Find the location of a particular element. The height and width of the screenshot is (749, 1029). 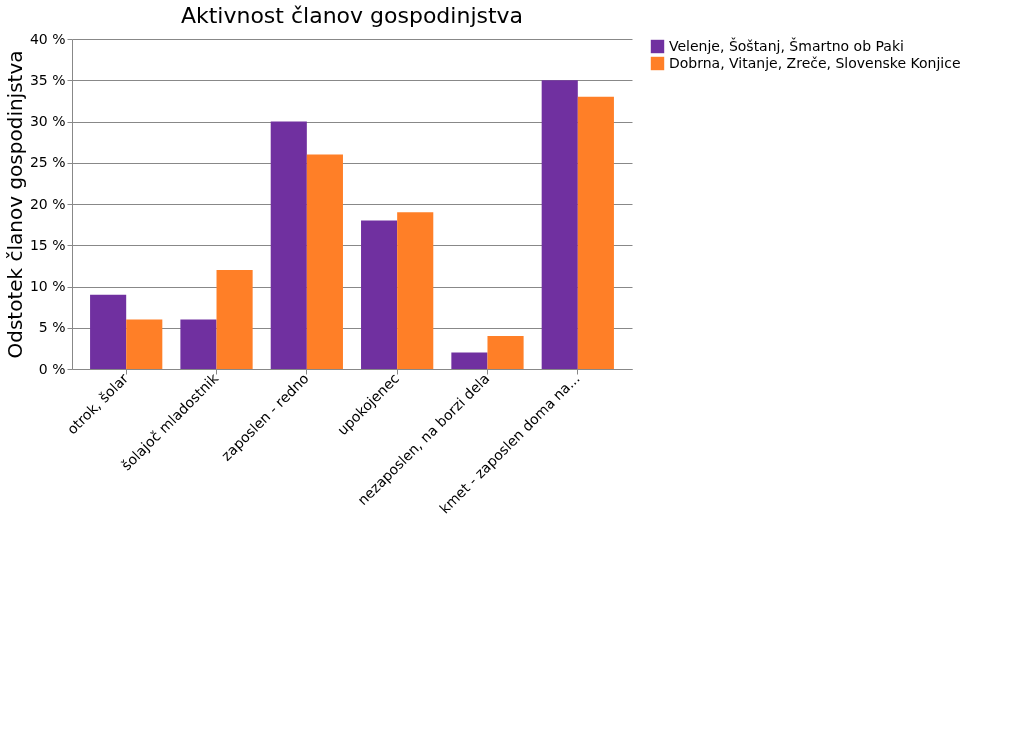

y-axis-title: Odstotek članov gospodinjstva is located at coordinates (14, 204).